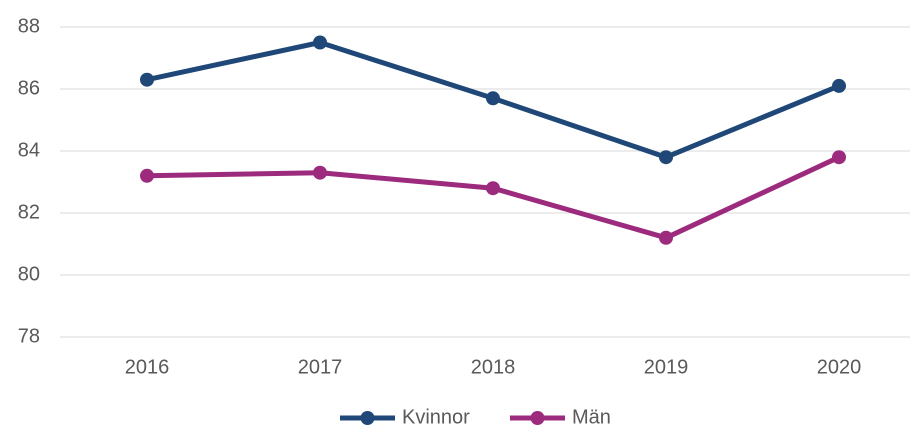 The image size is (912, 427). What do you see at coordinates (29, 88) in the screenshot?
I see `y-tick-label: 86` at bounding box center [29, 88].